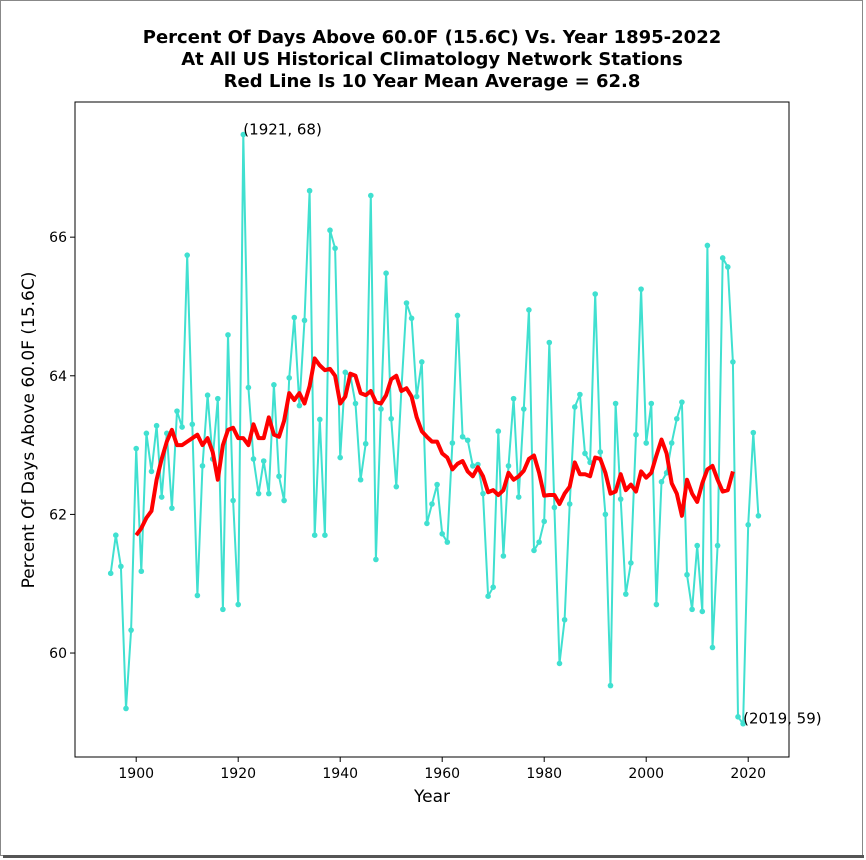 The width and height of the screenshot is (866, 860). Describe the element at coordinates (340, 774) in the screenshot. I see `x-tick-label: 1940` at that location.